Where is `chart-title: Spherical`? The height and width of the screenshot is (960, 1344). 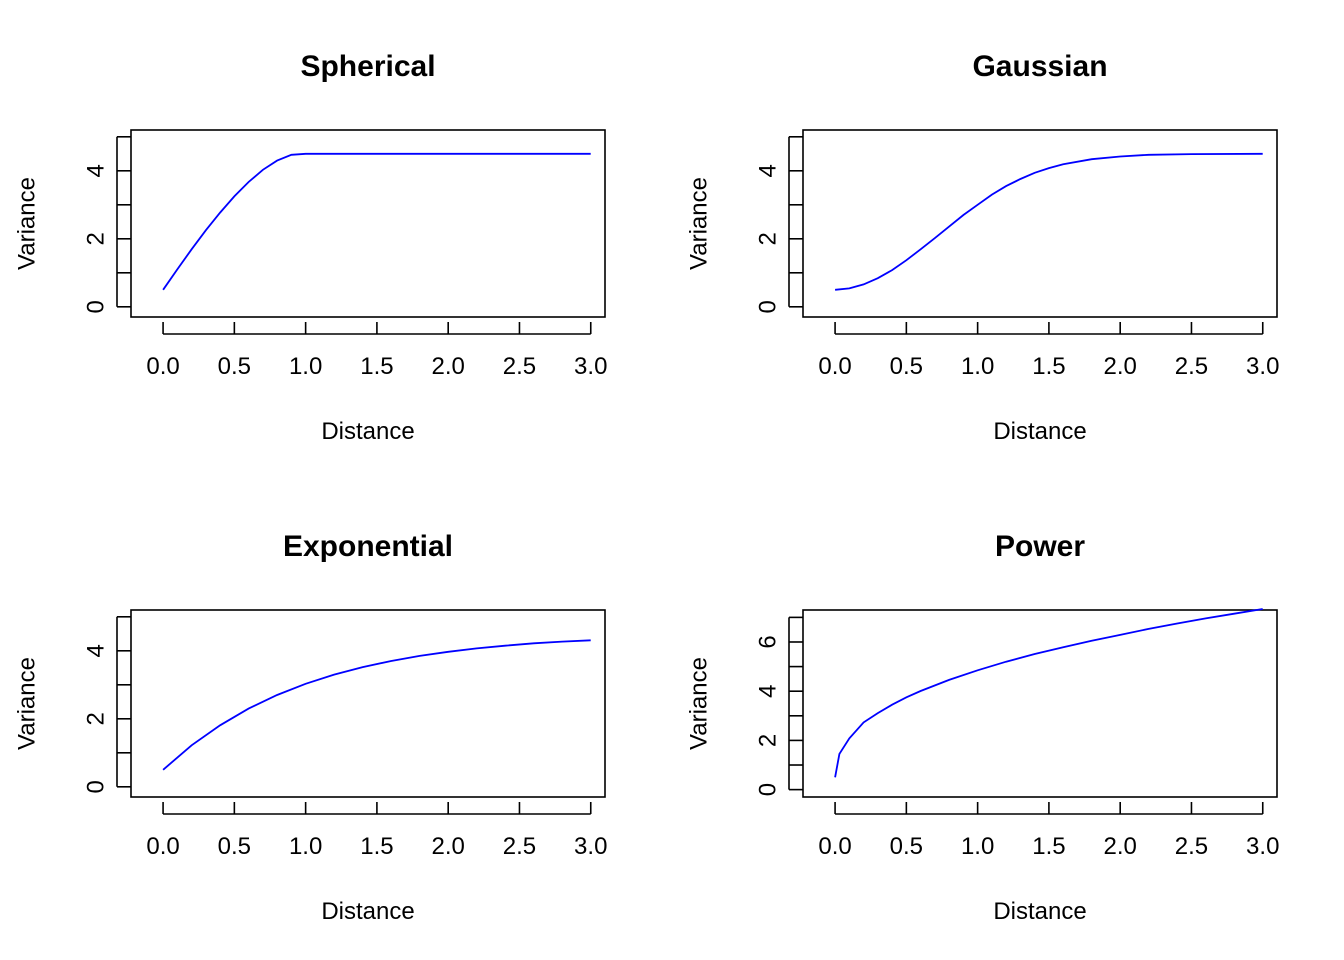
chart-title: Spherical is located at coordinates (367, 66).